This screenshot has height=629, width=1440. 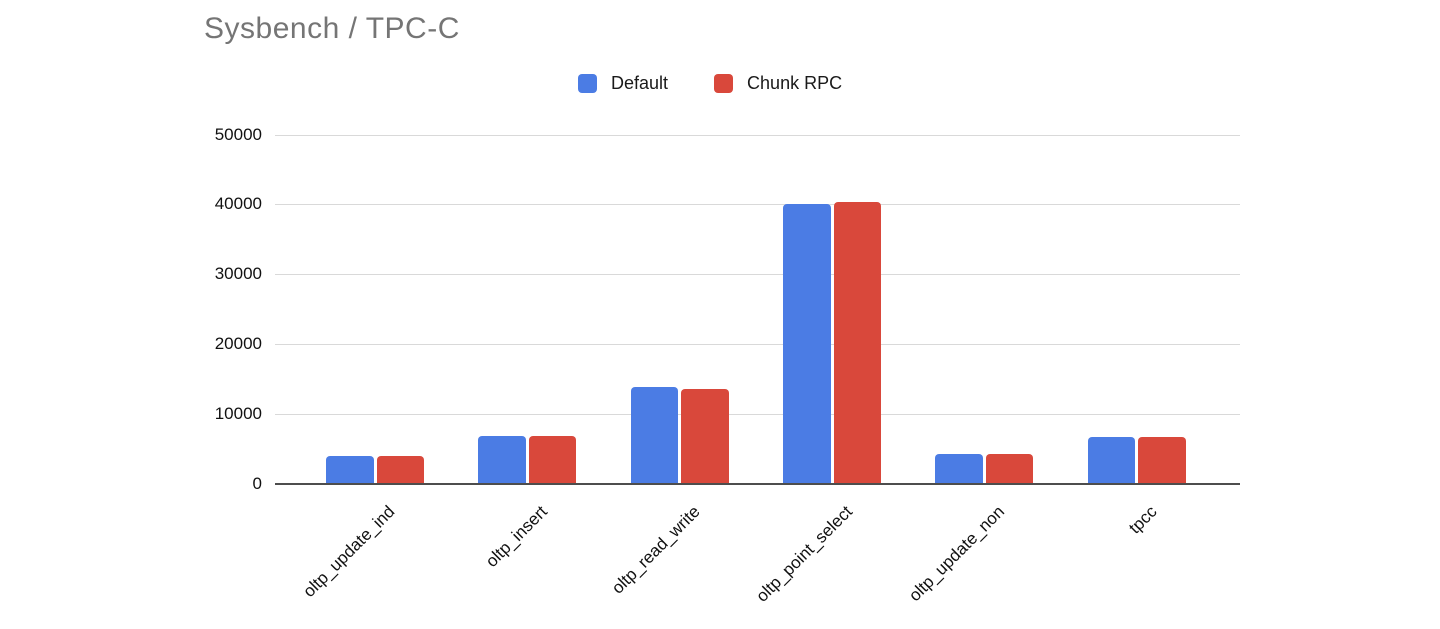 What do you see at coordinates (705, 436) in the screenshot?
I see `bar-chunk-rpc-oltp_read_write` at bounding box center [705, 436].